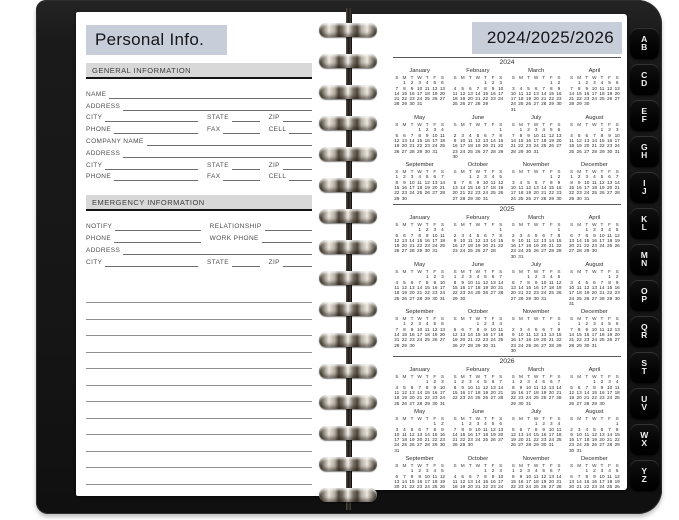 Image resolution: width=679 pixels, height=520 pixels. I want to click on form-row: CITY STATE ZIP, so click(199, 117).